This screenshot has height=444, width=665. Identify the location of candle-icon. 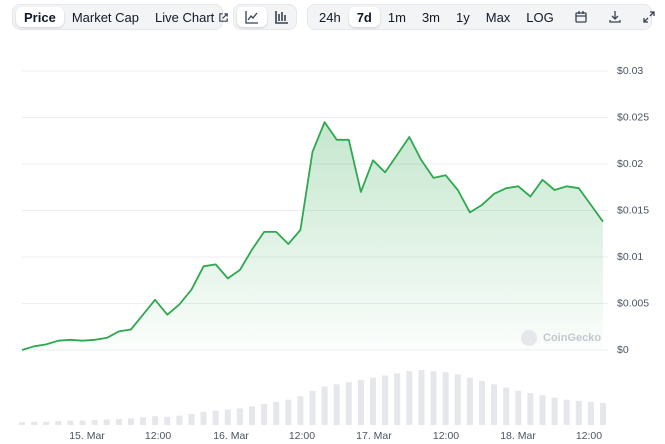
(281, 17).